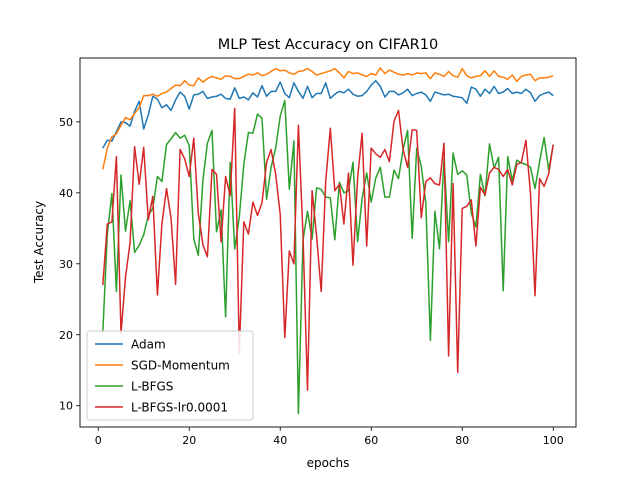  I want to click on legend-label: SGD-Momentum, so click(180, 366).